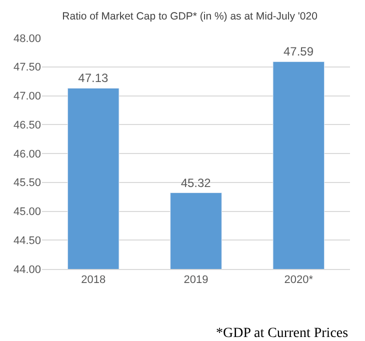 The height and width of the screenshot is (341, 365). What do you see at coordinates (27, 240) in the screenshot?
I see `y-tick-label: 44.50` at bounding box center [27, 240].